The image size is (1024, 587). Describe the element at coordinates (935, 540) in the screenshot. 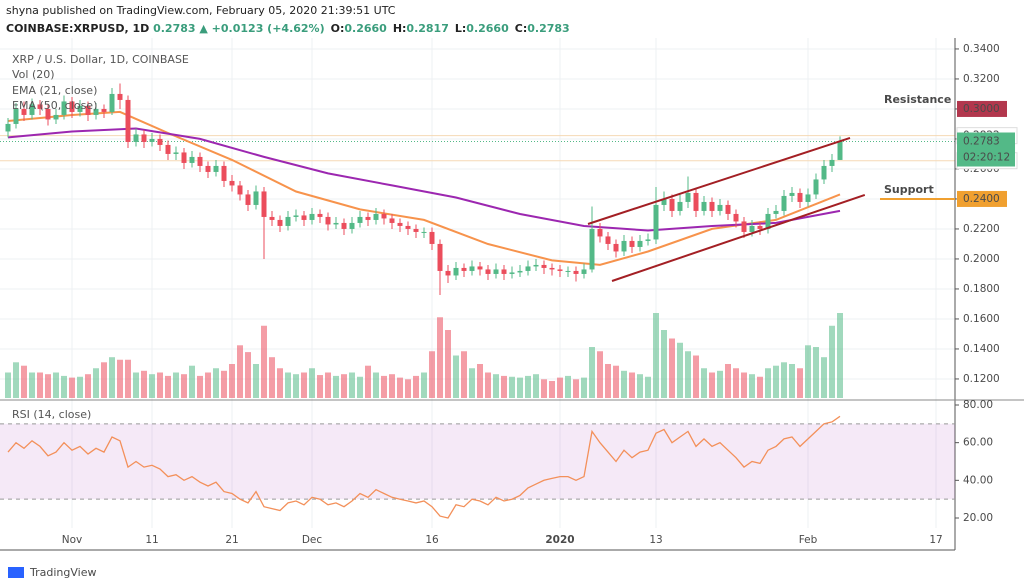

I see `x-tick-label: 17` at that location.